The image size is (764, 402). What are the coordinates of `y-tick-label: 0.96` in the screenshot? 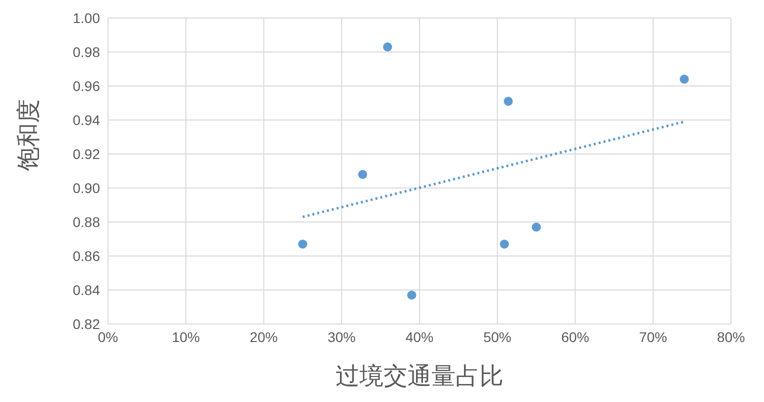 It's located at (86, 86).